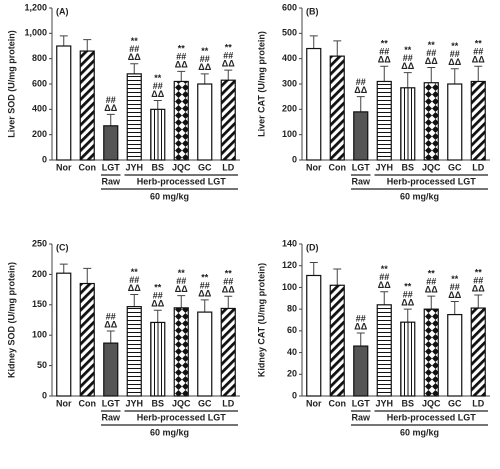  What do you see at coordinates (289, 7) in the screenshot?
I see `y-tick-label: 600` at bounding box center [289, 7].